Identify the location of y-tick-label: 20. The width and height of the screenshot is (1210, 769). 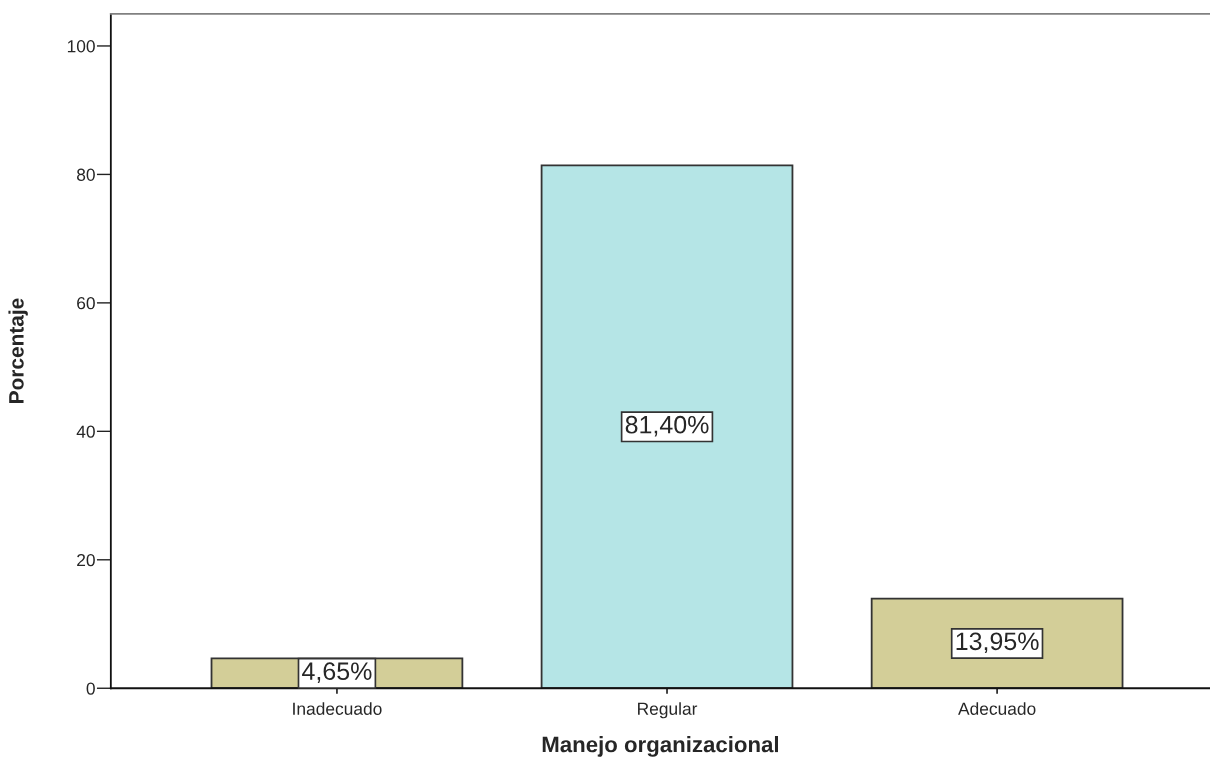
(86, 560).